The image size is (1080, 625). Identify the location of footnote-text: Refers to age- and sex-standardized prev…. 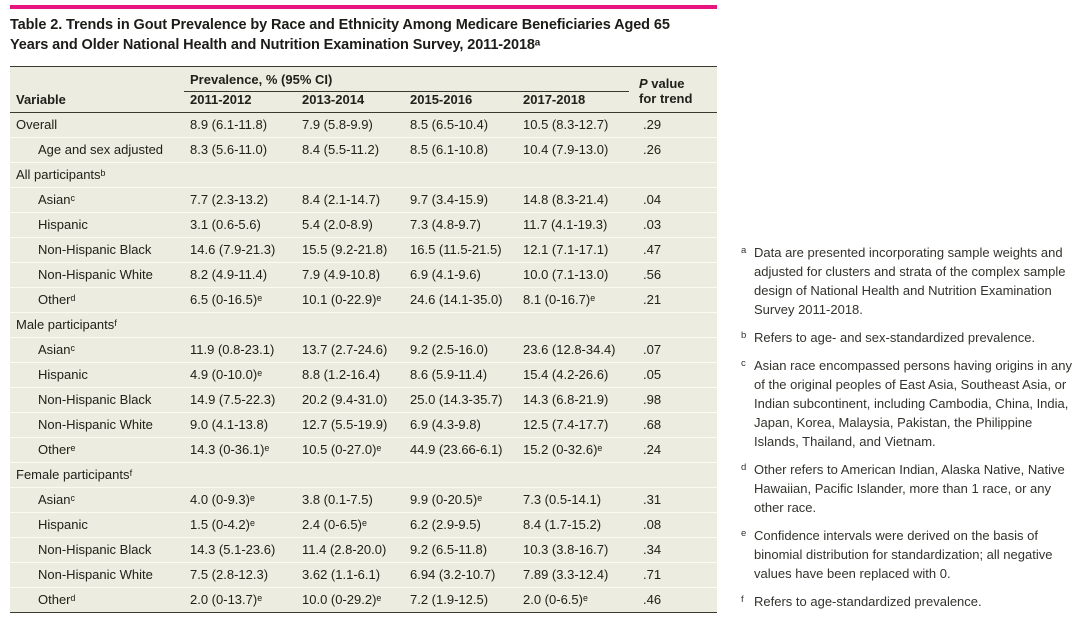
(895, 337).